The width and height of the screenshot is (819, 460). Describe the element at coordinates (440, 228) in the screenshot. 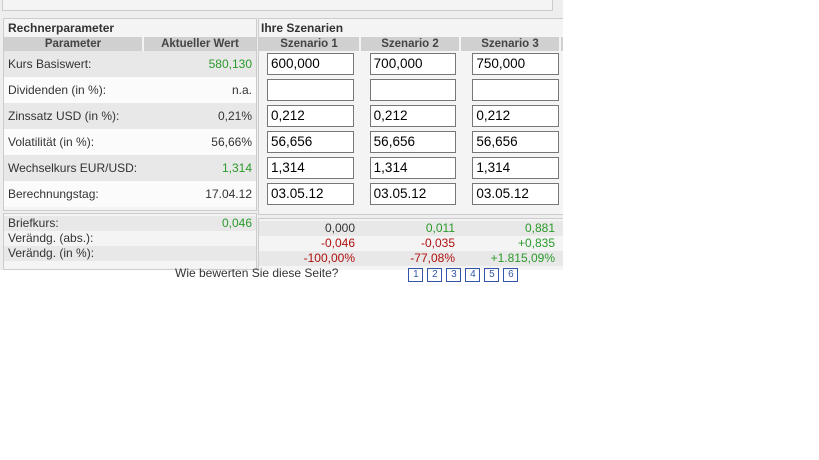

I see `scenario-2-result: 0,011` at that location.